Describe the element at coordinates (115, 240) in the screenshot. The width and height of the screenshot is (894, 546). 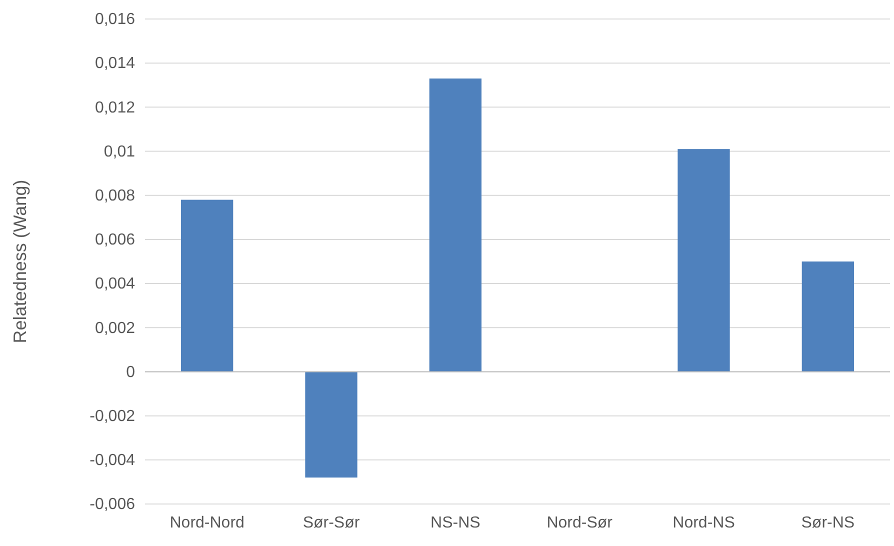
I see `y-tick-label: 0,006` at that location.